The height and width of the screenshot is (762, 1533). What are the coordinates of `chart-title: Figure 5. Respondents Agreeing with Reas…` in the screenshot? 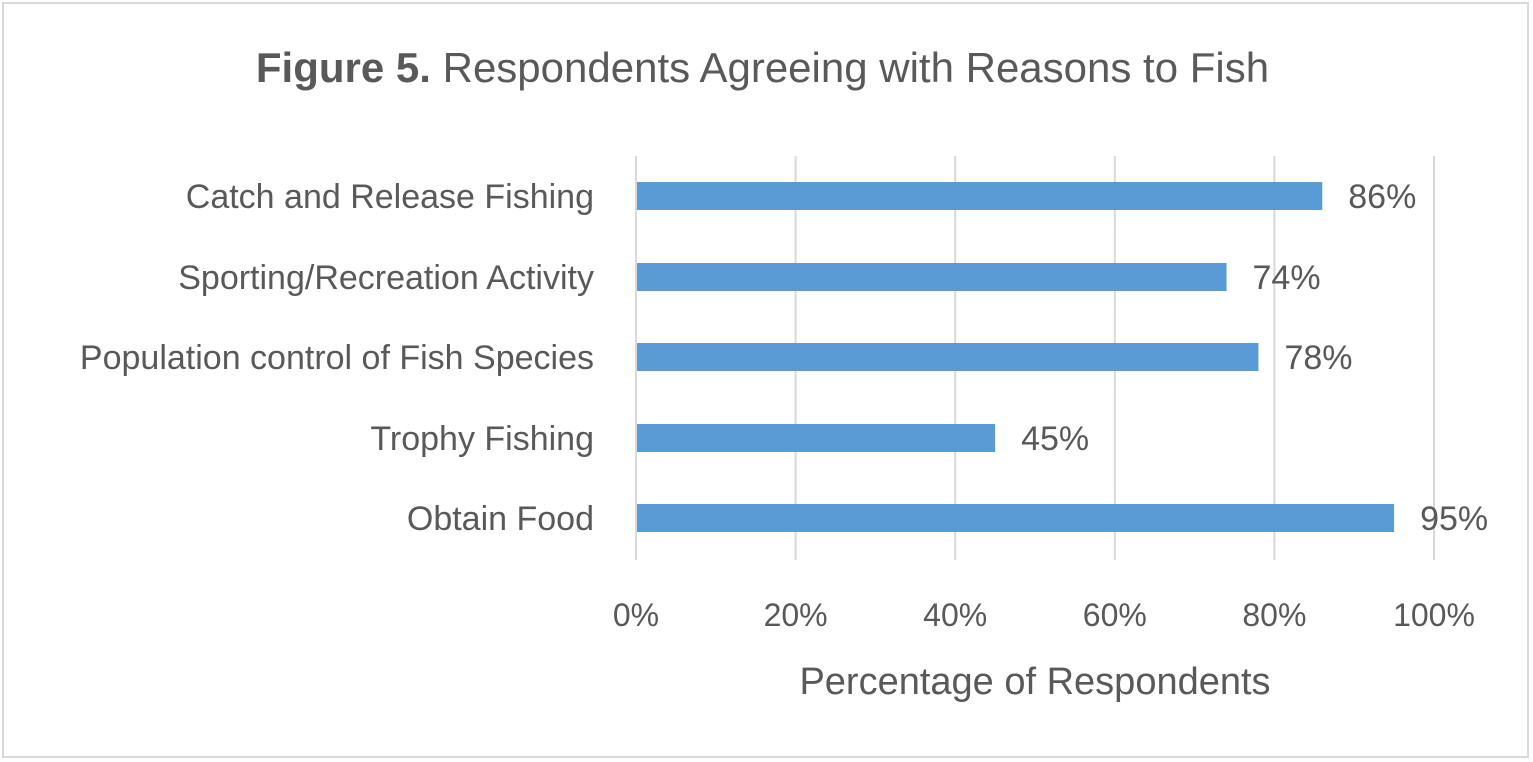 It's located at (762, 68).